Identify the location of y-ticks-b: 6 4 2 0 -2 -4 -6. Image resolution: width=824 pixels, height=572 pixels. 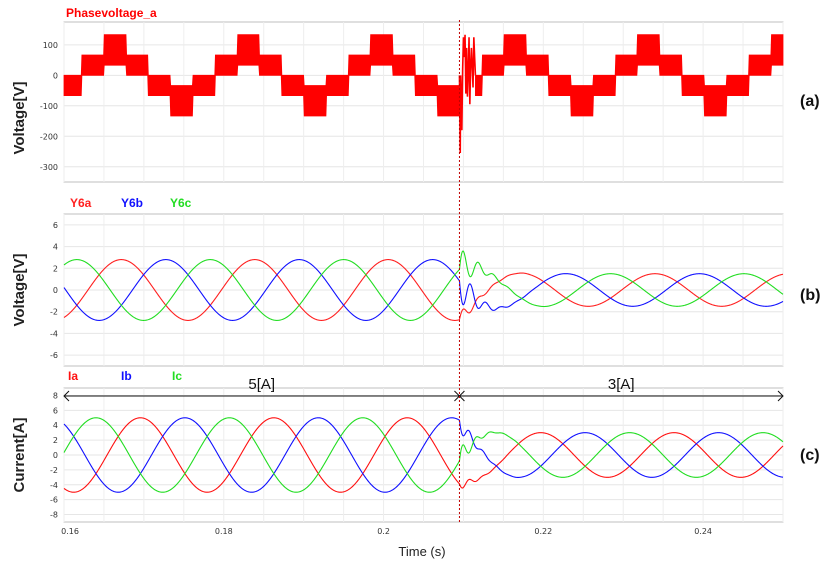
(54, 290).